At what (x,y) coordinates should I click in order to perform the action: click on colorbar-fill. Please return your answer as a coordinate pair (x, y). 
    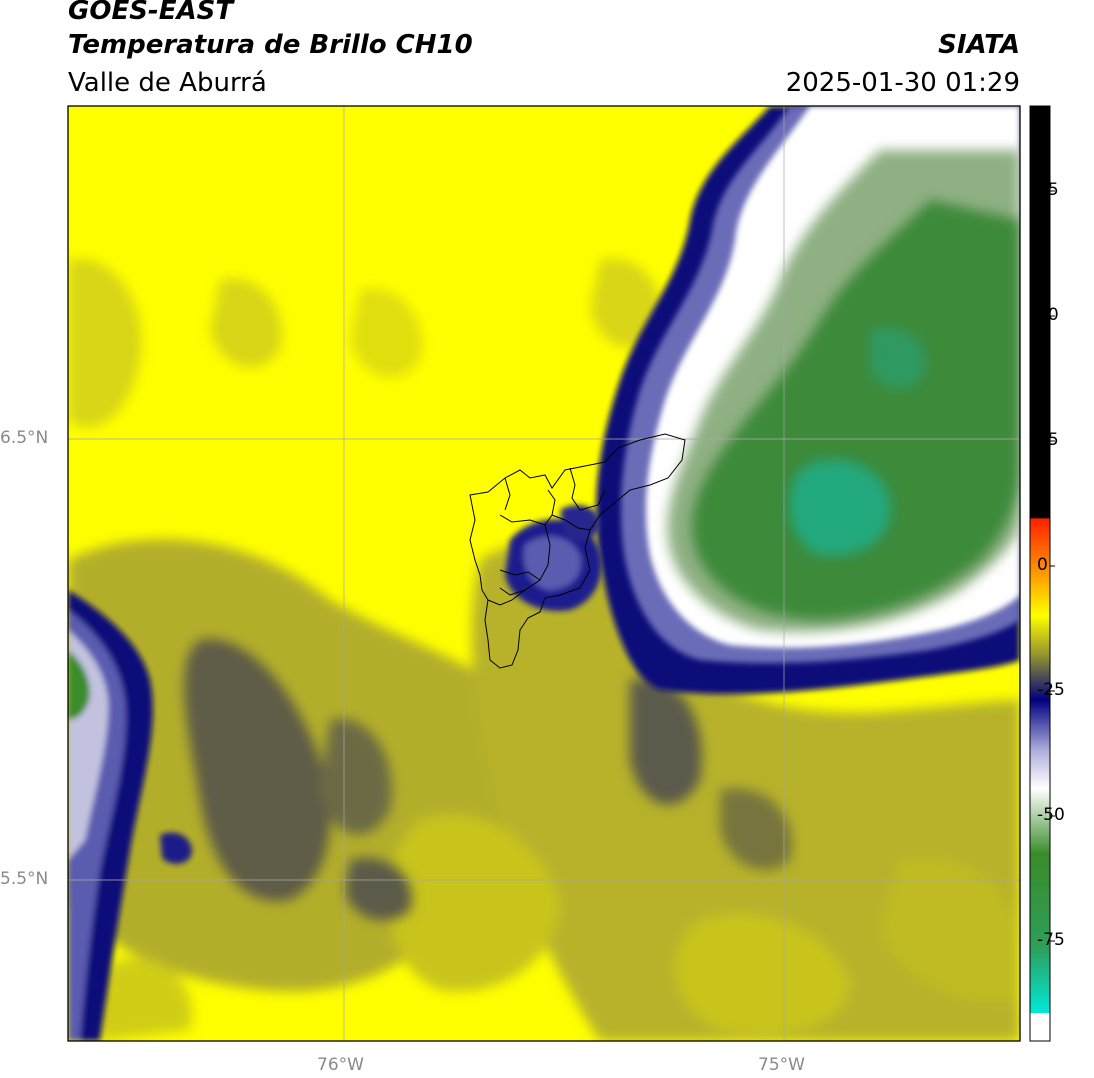
    Looking at the image, I should click on (1040, 573).